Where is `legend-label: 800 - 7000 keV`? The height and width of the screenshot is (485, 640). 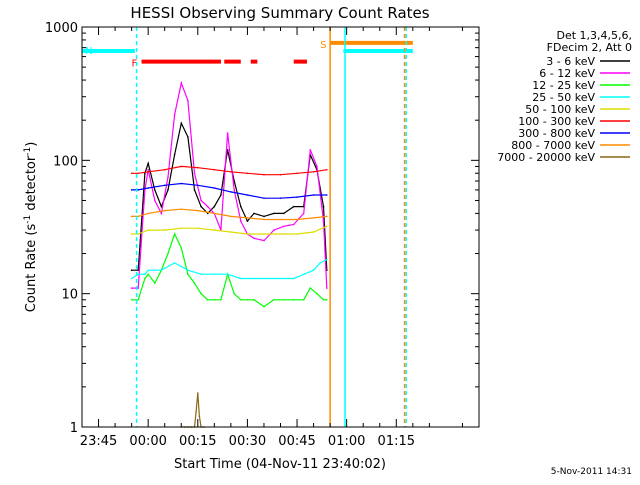 legend-label: 800 - 7000 keV is located at coordinates (553, 145).